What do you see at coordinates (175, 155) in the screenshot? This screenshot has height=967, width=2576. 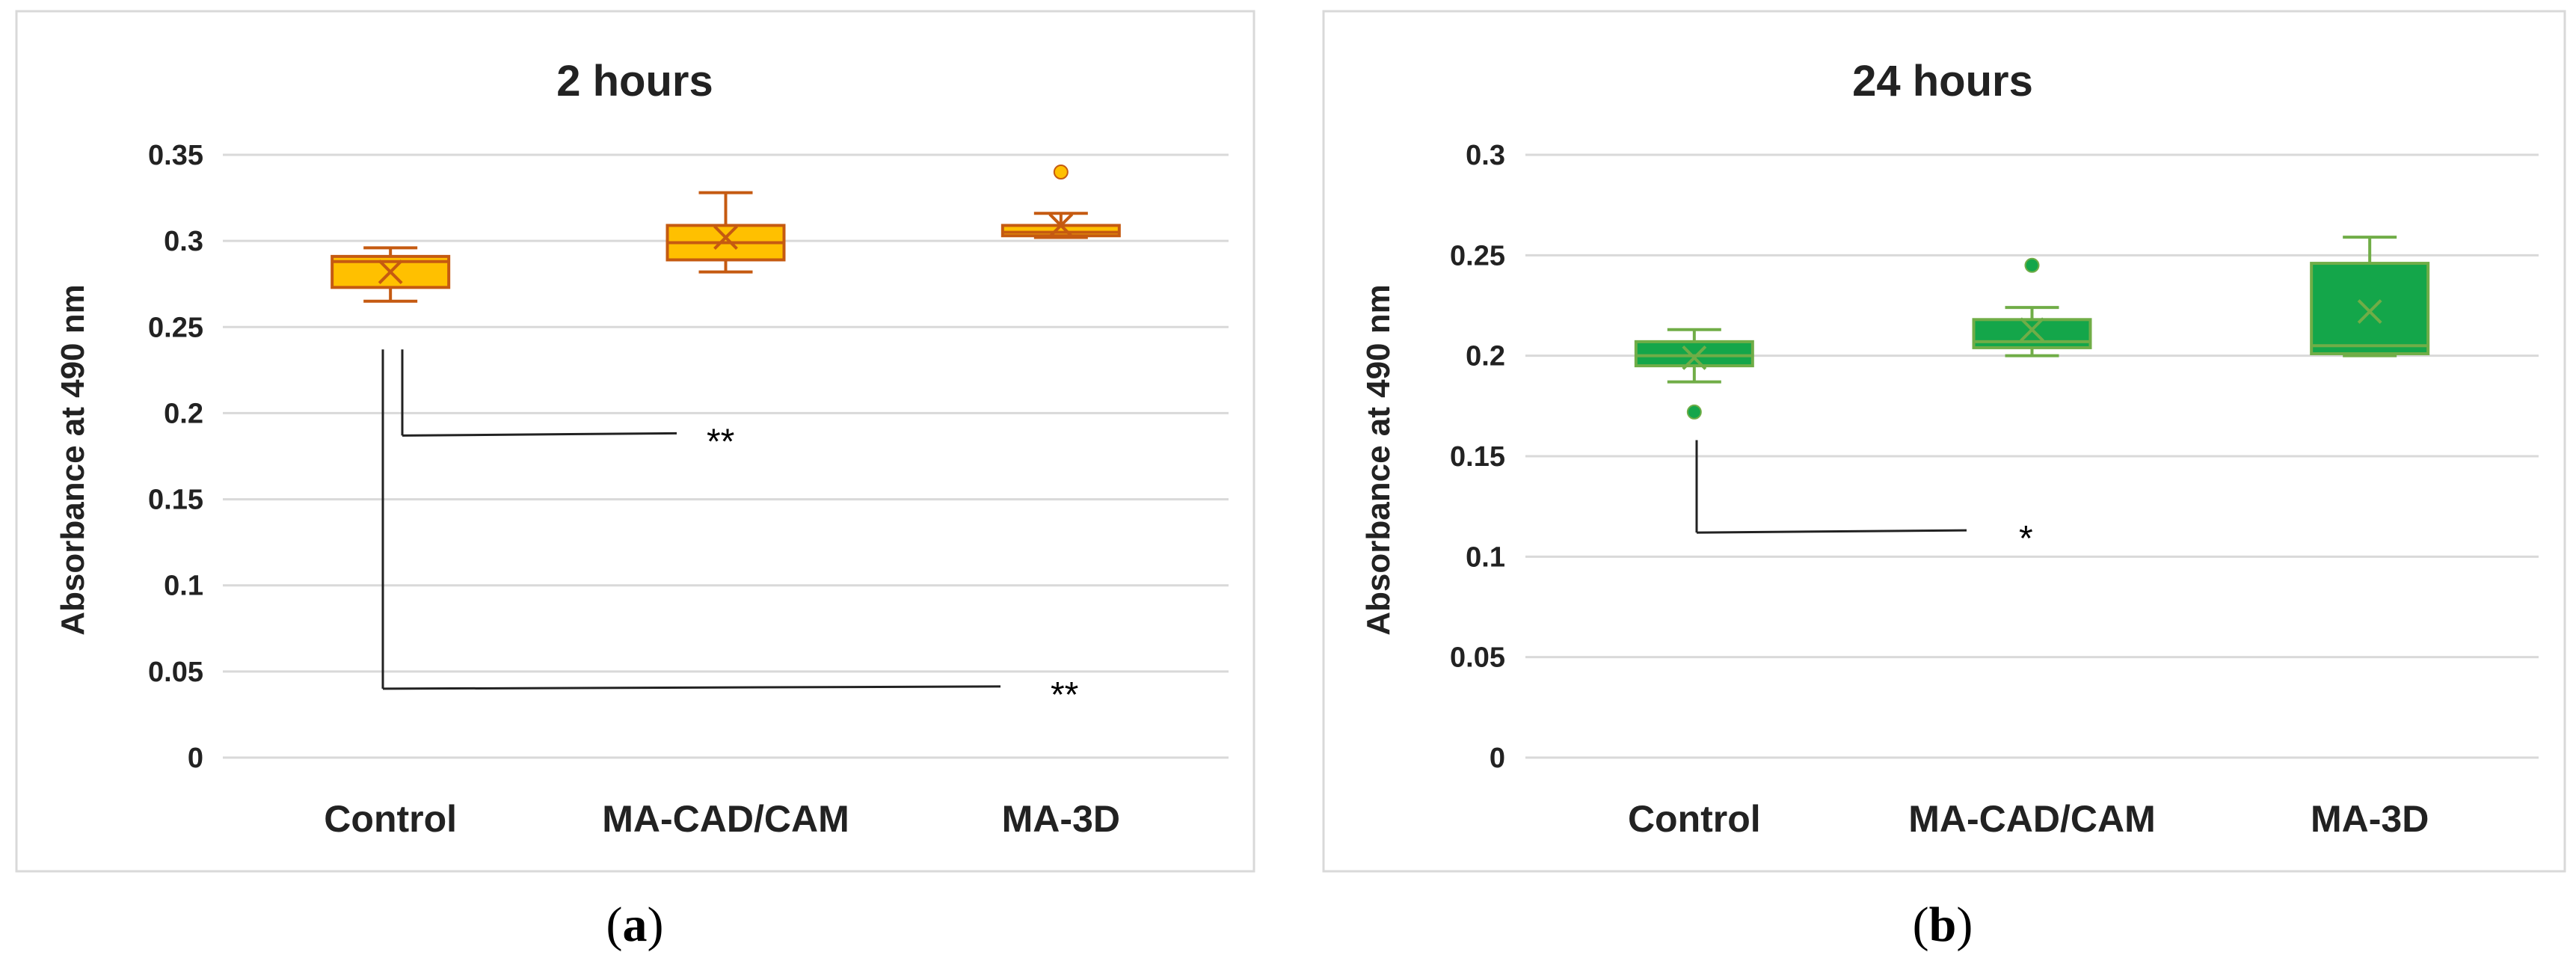 I see `y-tick-label: 0.35` at bounding box center [175, 155].